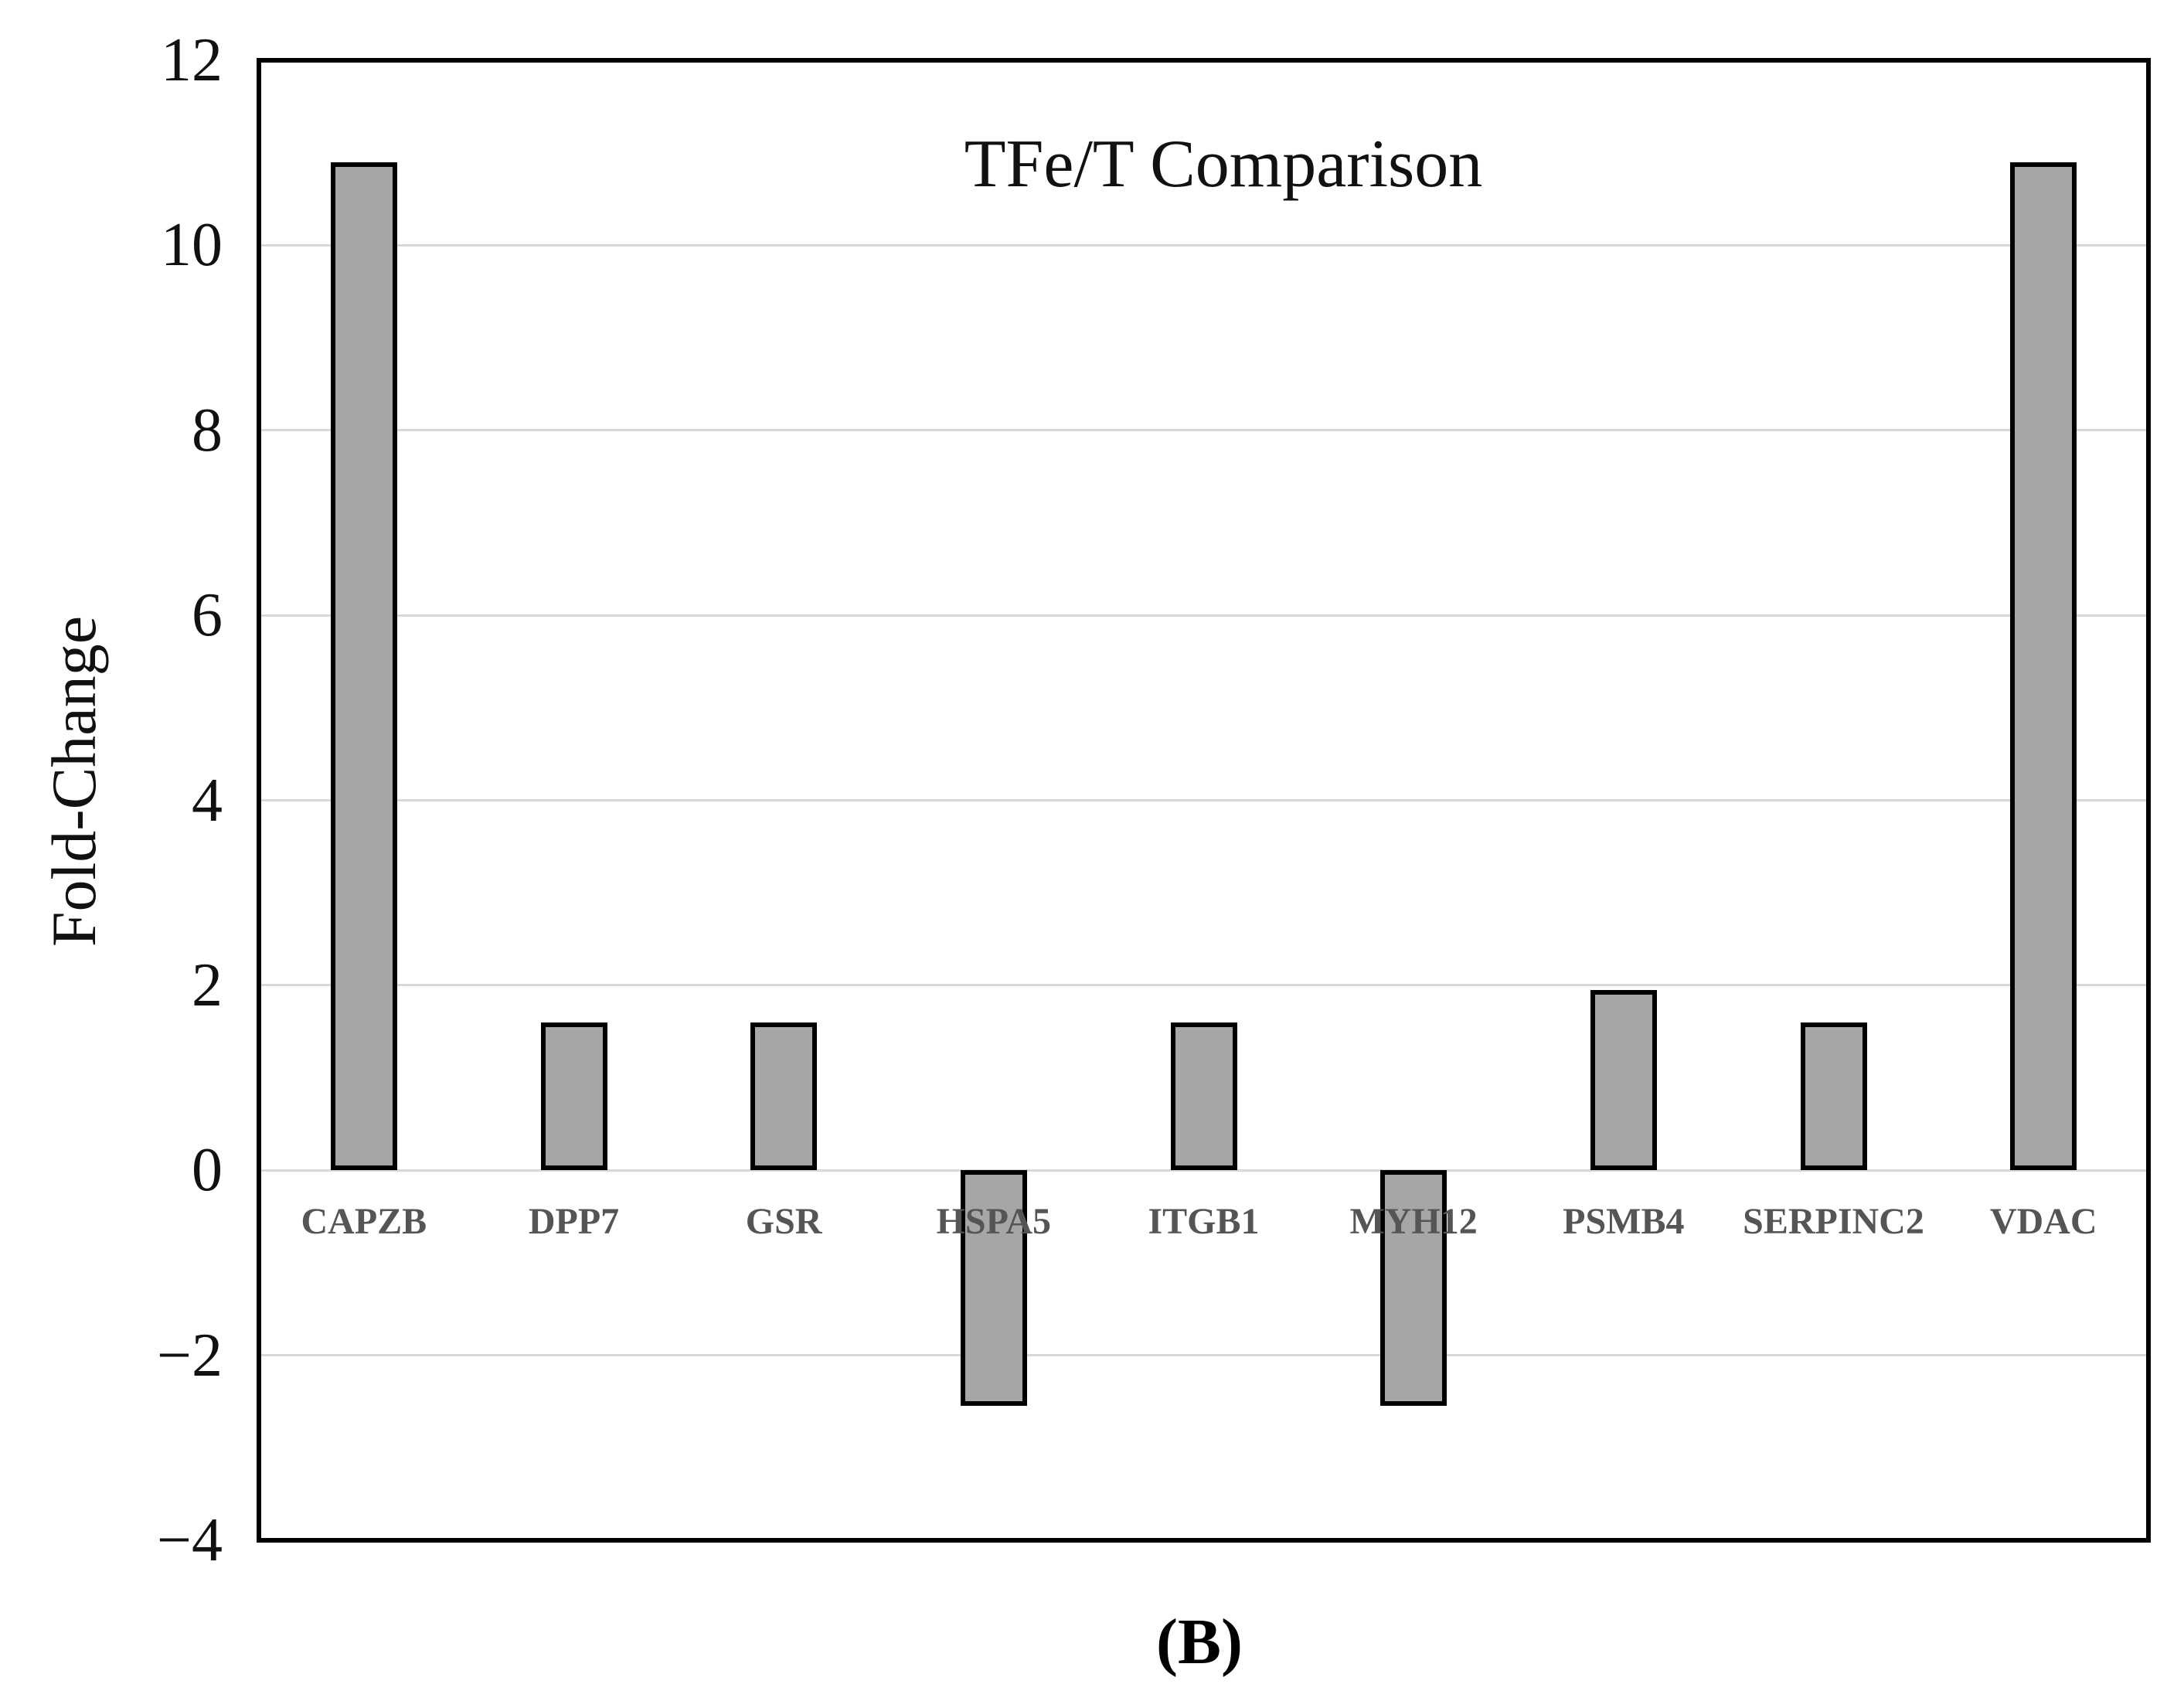  What do you see at coordinates (208, 985) in the screenshot?
I see `y-tick-label: 2` at bounding box center [208, 985].